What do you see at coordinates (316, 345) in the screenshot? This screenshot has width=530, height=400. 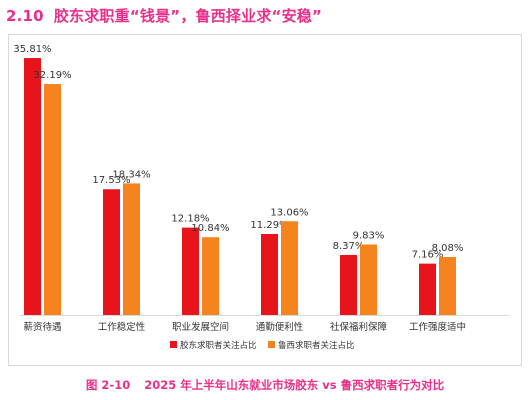 I see `legend-label: 鲁西求职者关注占比` at bounding box center [316, 345].